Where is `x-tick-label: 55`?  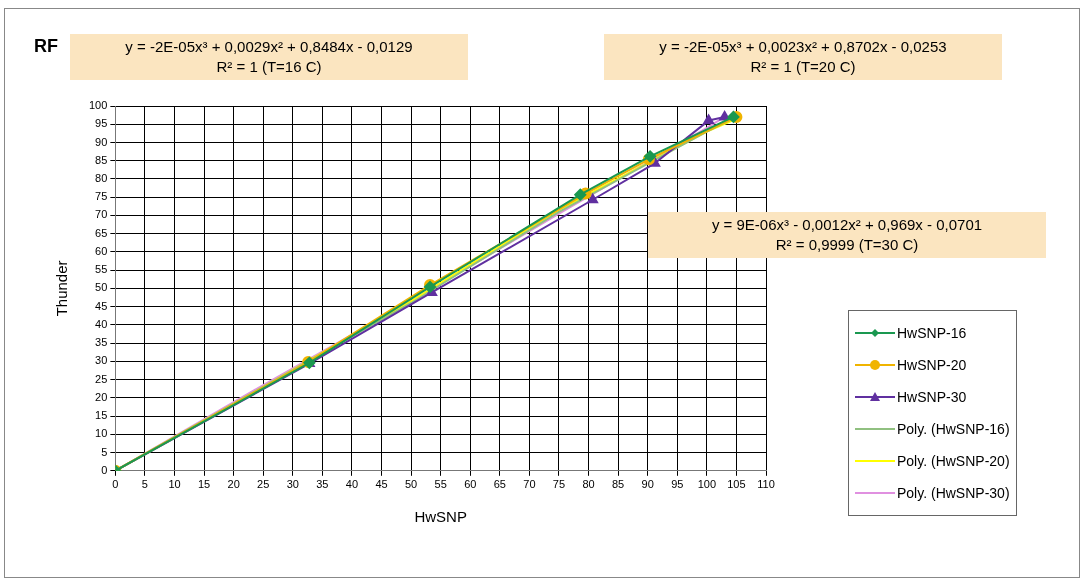
x-tick-label: 55 is located at coordinates (440, 484).